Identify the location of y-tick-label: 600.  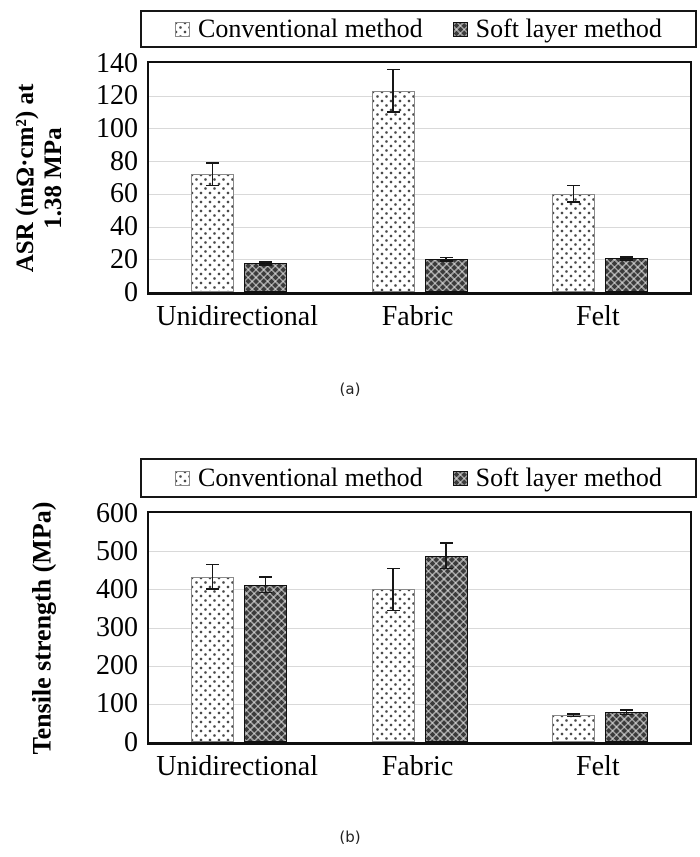
(117, 513).